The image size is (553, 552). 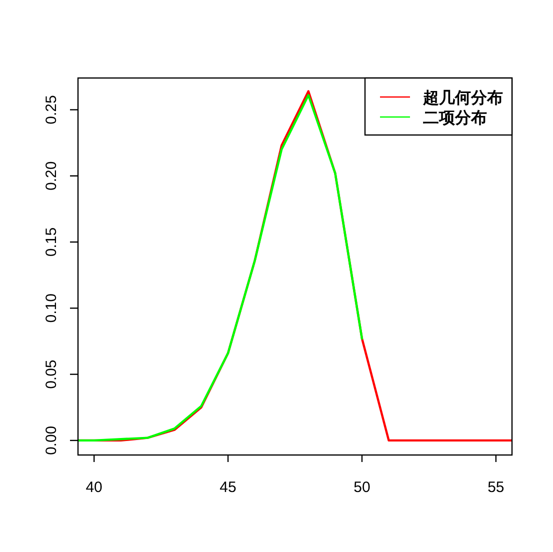 What do you see at coordinates (51, 242) in the screenshot?
I see `y-tick-label: 0.15` at bounding box center [51, 242].